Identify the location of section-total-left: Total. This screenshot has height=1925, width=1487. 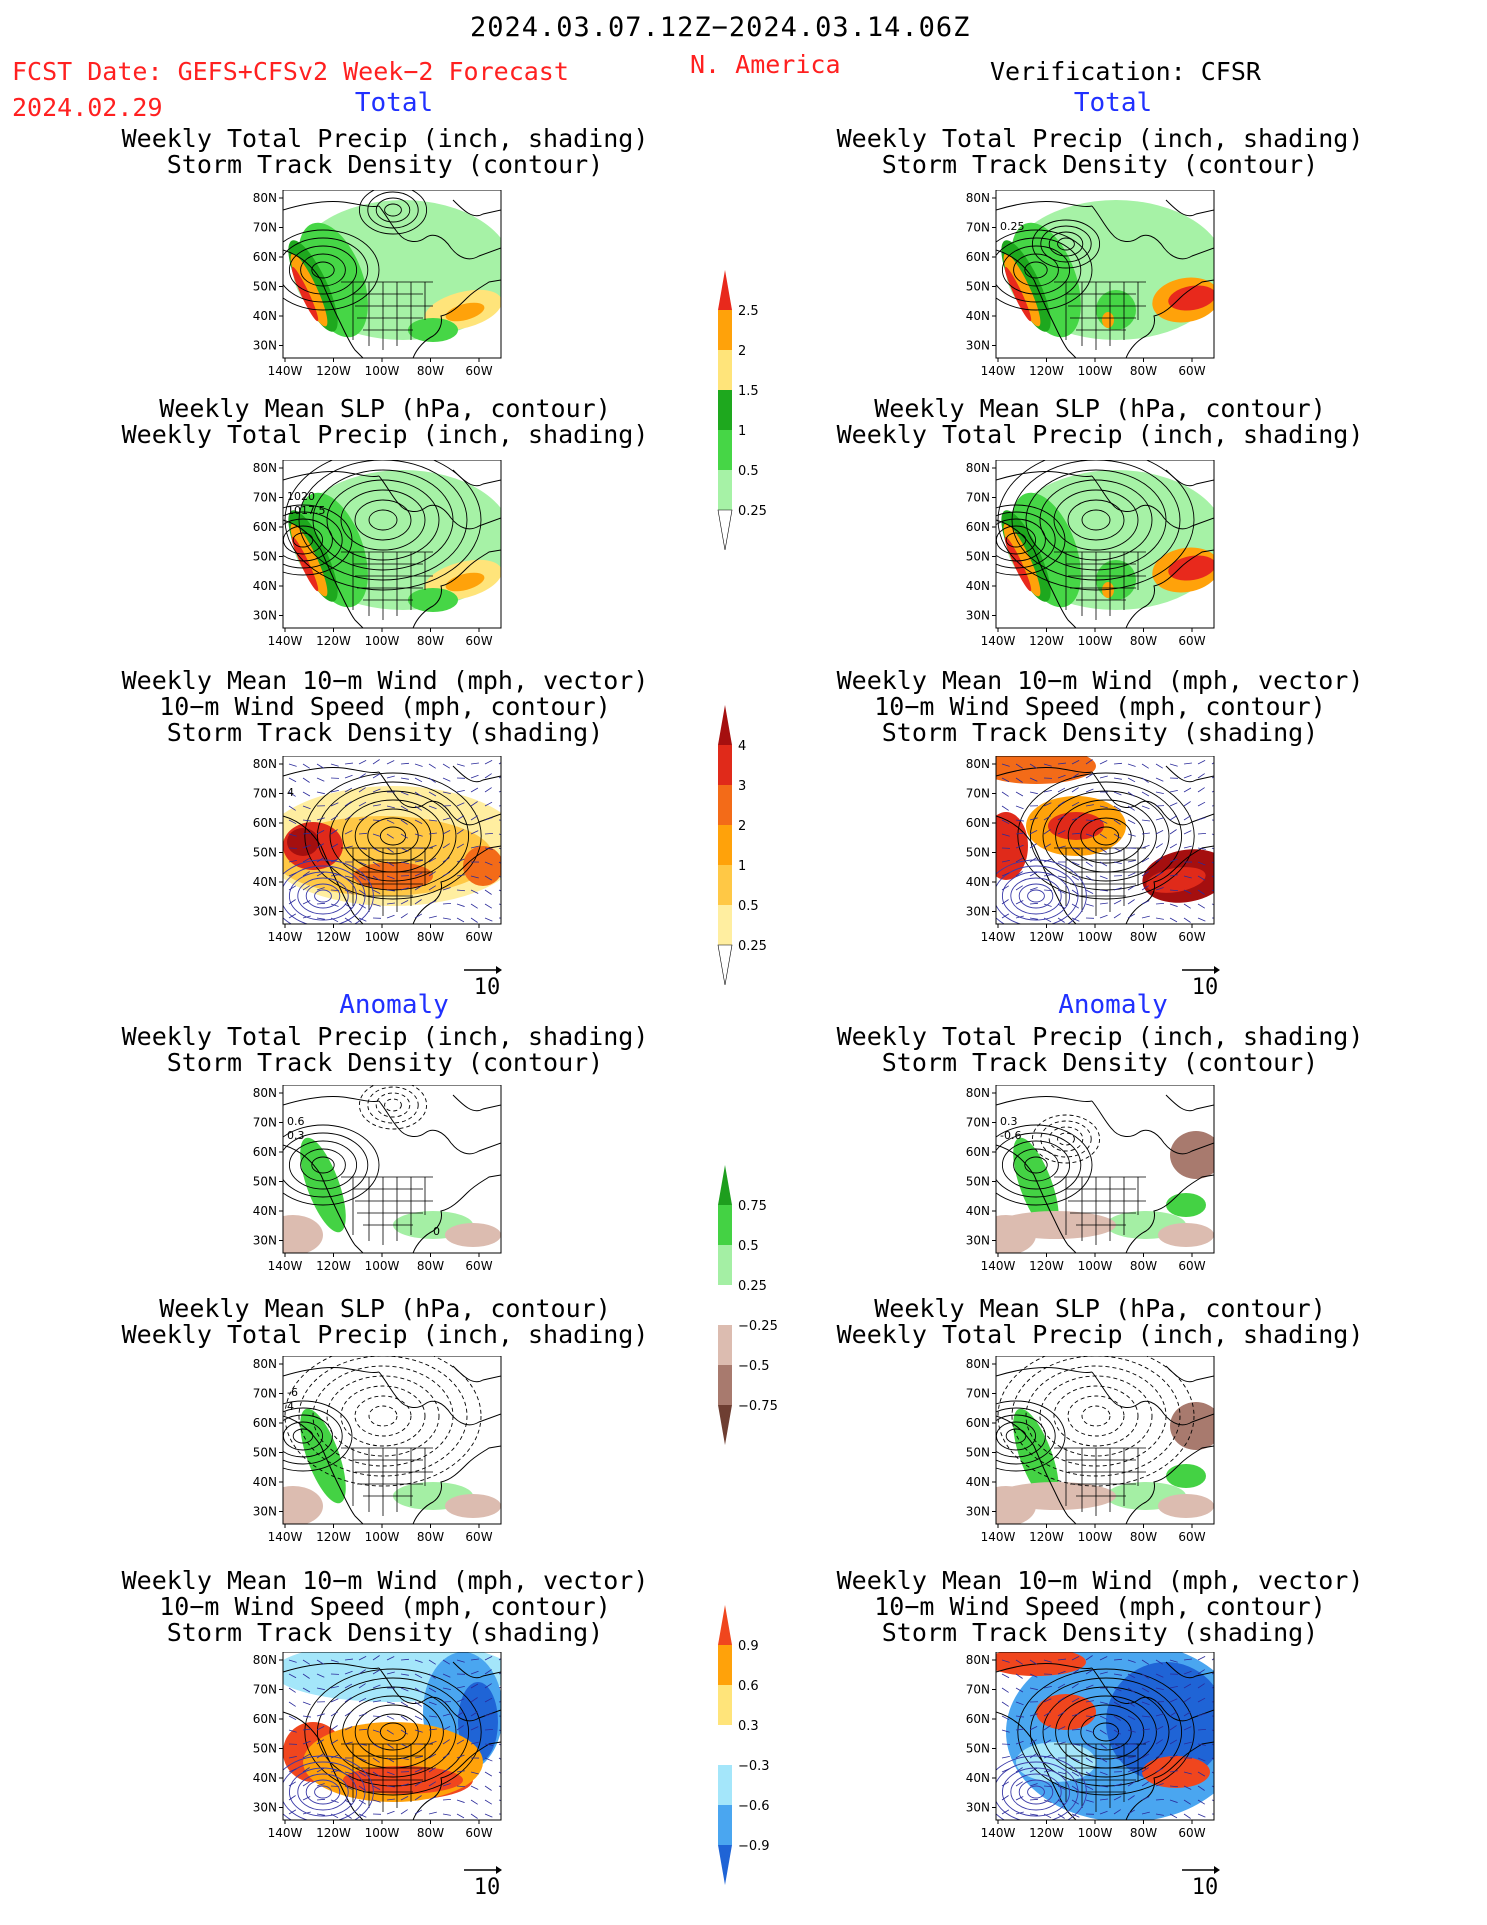
(394, 103).